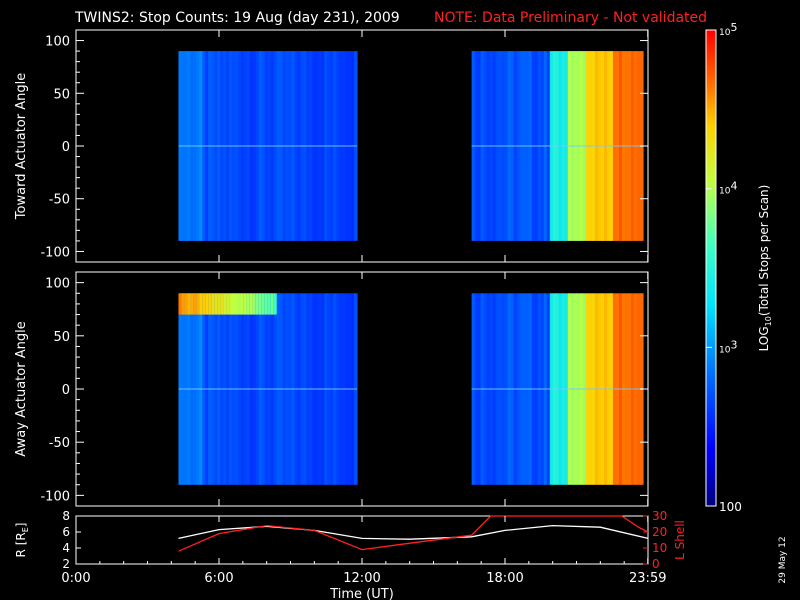 Image resolution: width=800 pixels, height=600 pixels. What do you see at coordinates (22, 540) in the screenshot?
I see `orbit-left-label: R [RE]` at bounding box center [22, 540].